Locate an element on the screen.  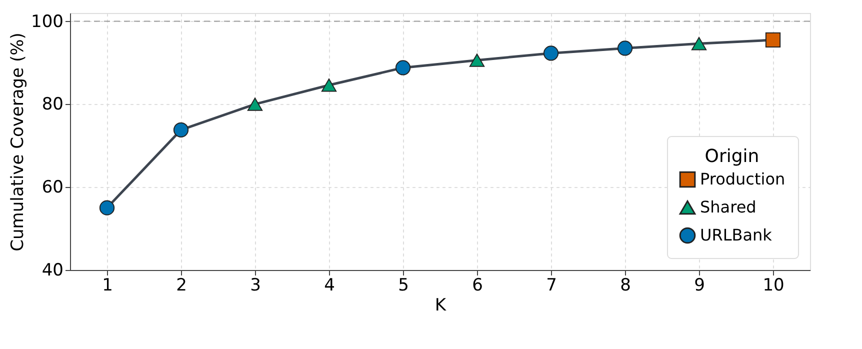
legend-label: URLBank is located at coordinates (736, 235).